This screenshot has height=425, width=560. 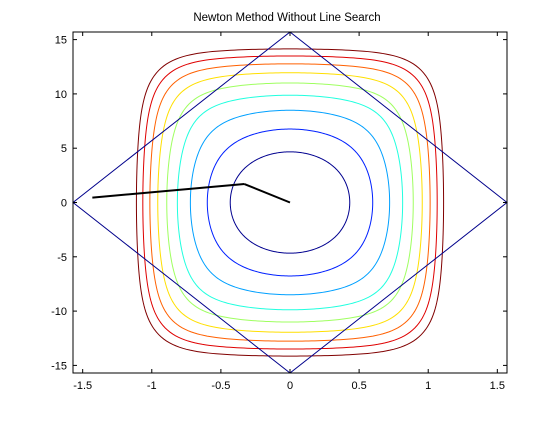 What do you see at coordinates (61, 95) in the screenshot?
I see `y-tick-label: 10` at bounding box center [61, 95].